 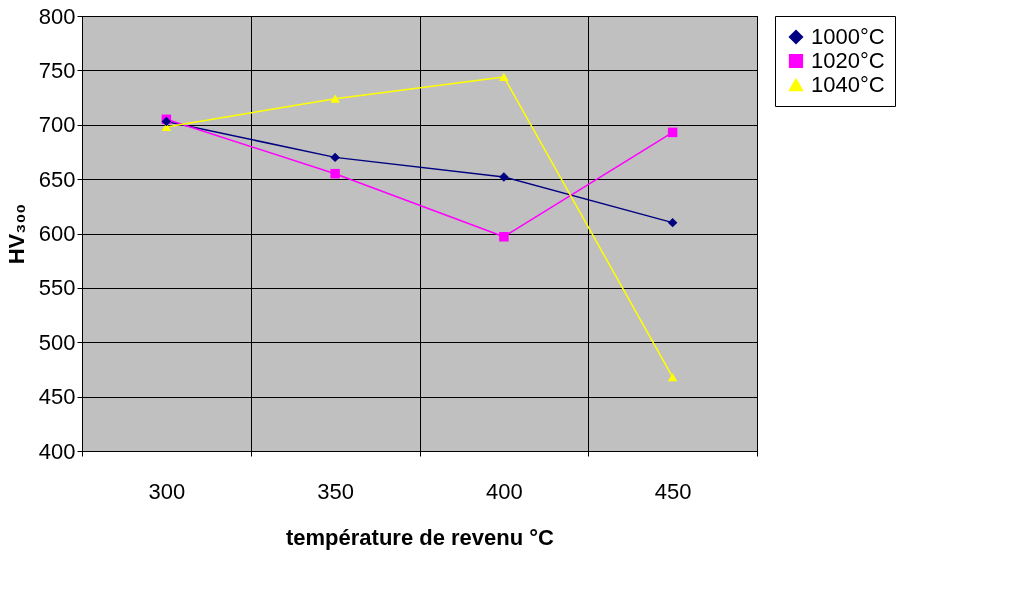 I want to click on legend-label: 1020°C, so click(x=848, y=60).